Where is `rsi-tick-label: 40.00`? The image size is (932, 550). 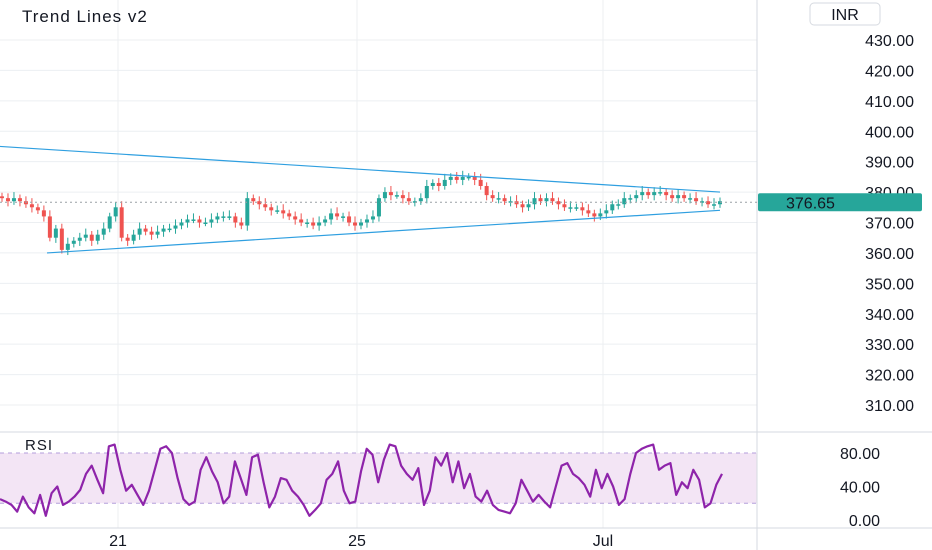 rsi-tick-label: 40.00 is located at coordinates (860, 488).